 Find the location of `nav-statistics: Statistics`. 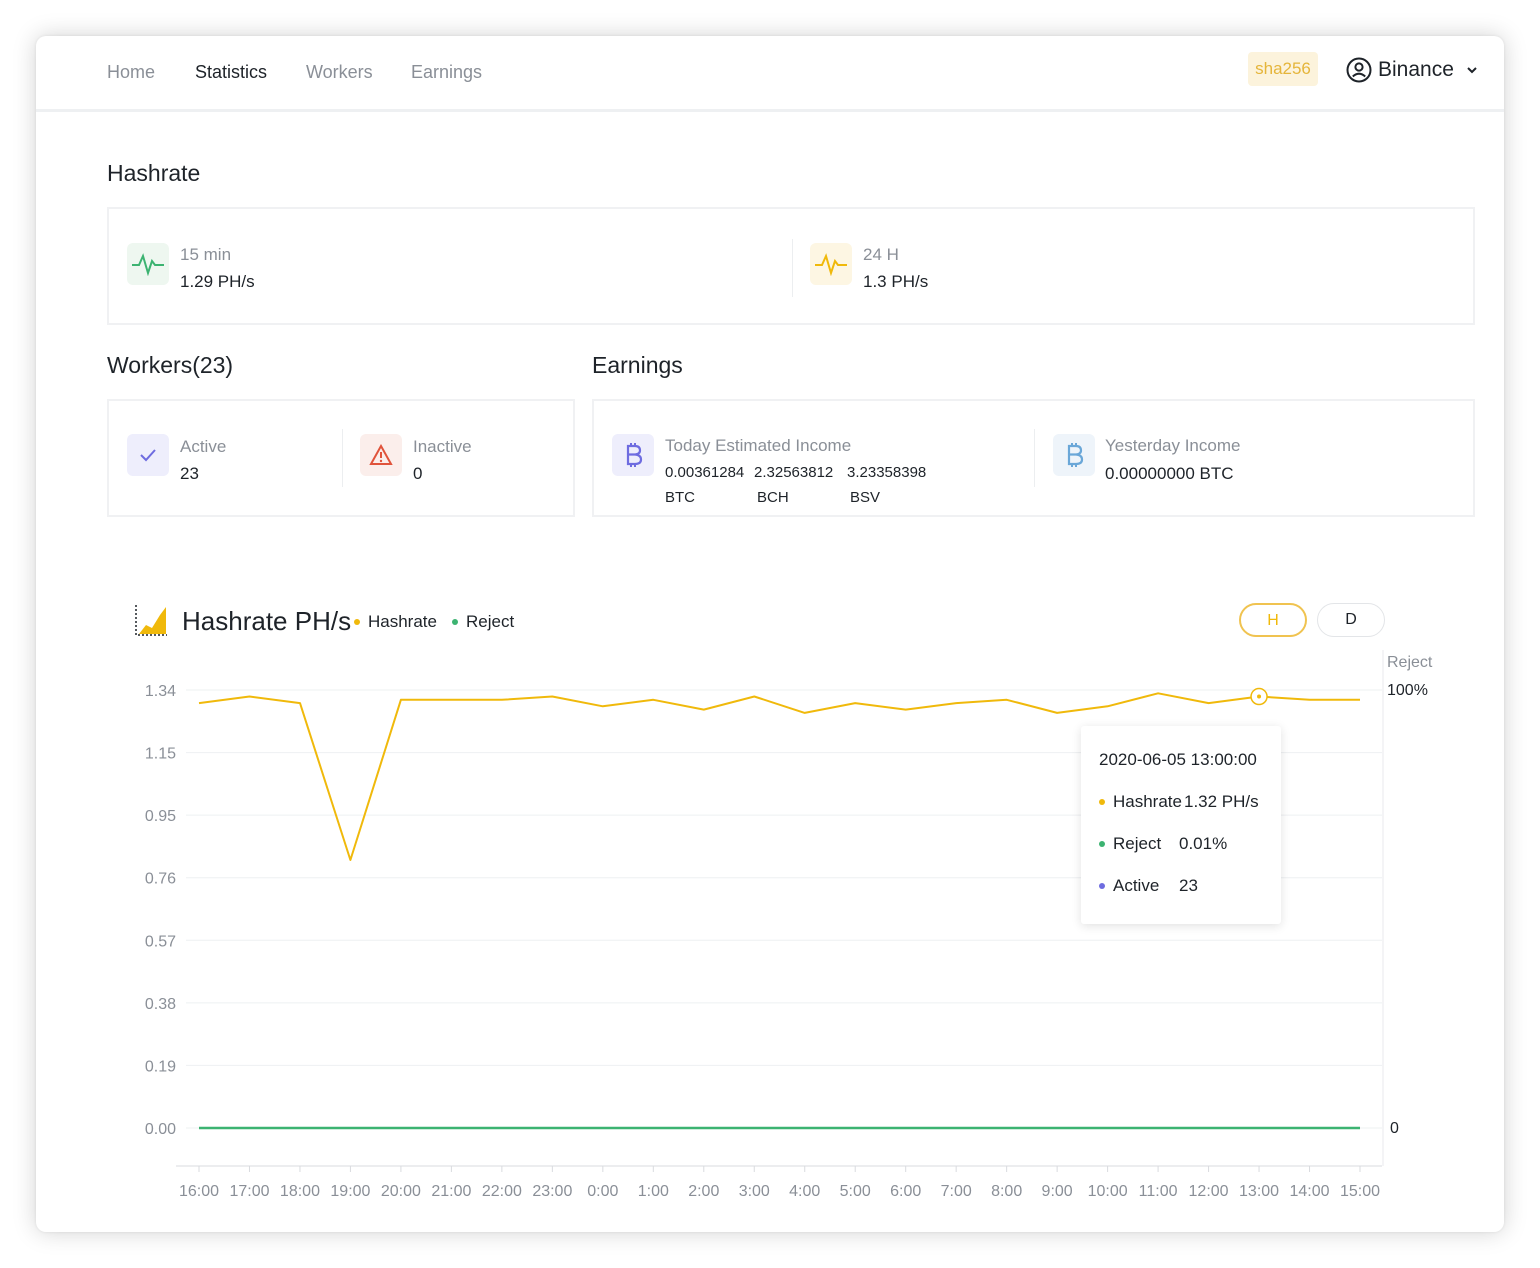

nav-statistics: Statistics is located at coordinates (231, 72).